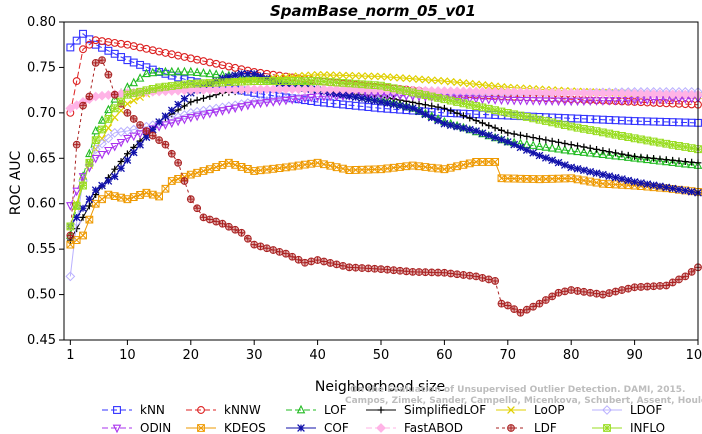 Image resolution: width=702 pixels, height=434 pixels. What do you see at coordinates (254, 355) in the screenshot?
I see `x-tick-label: 30` at bounding box center [254, 355].